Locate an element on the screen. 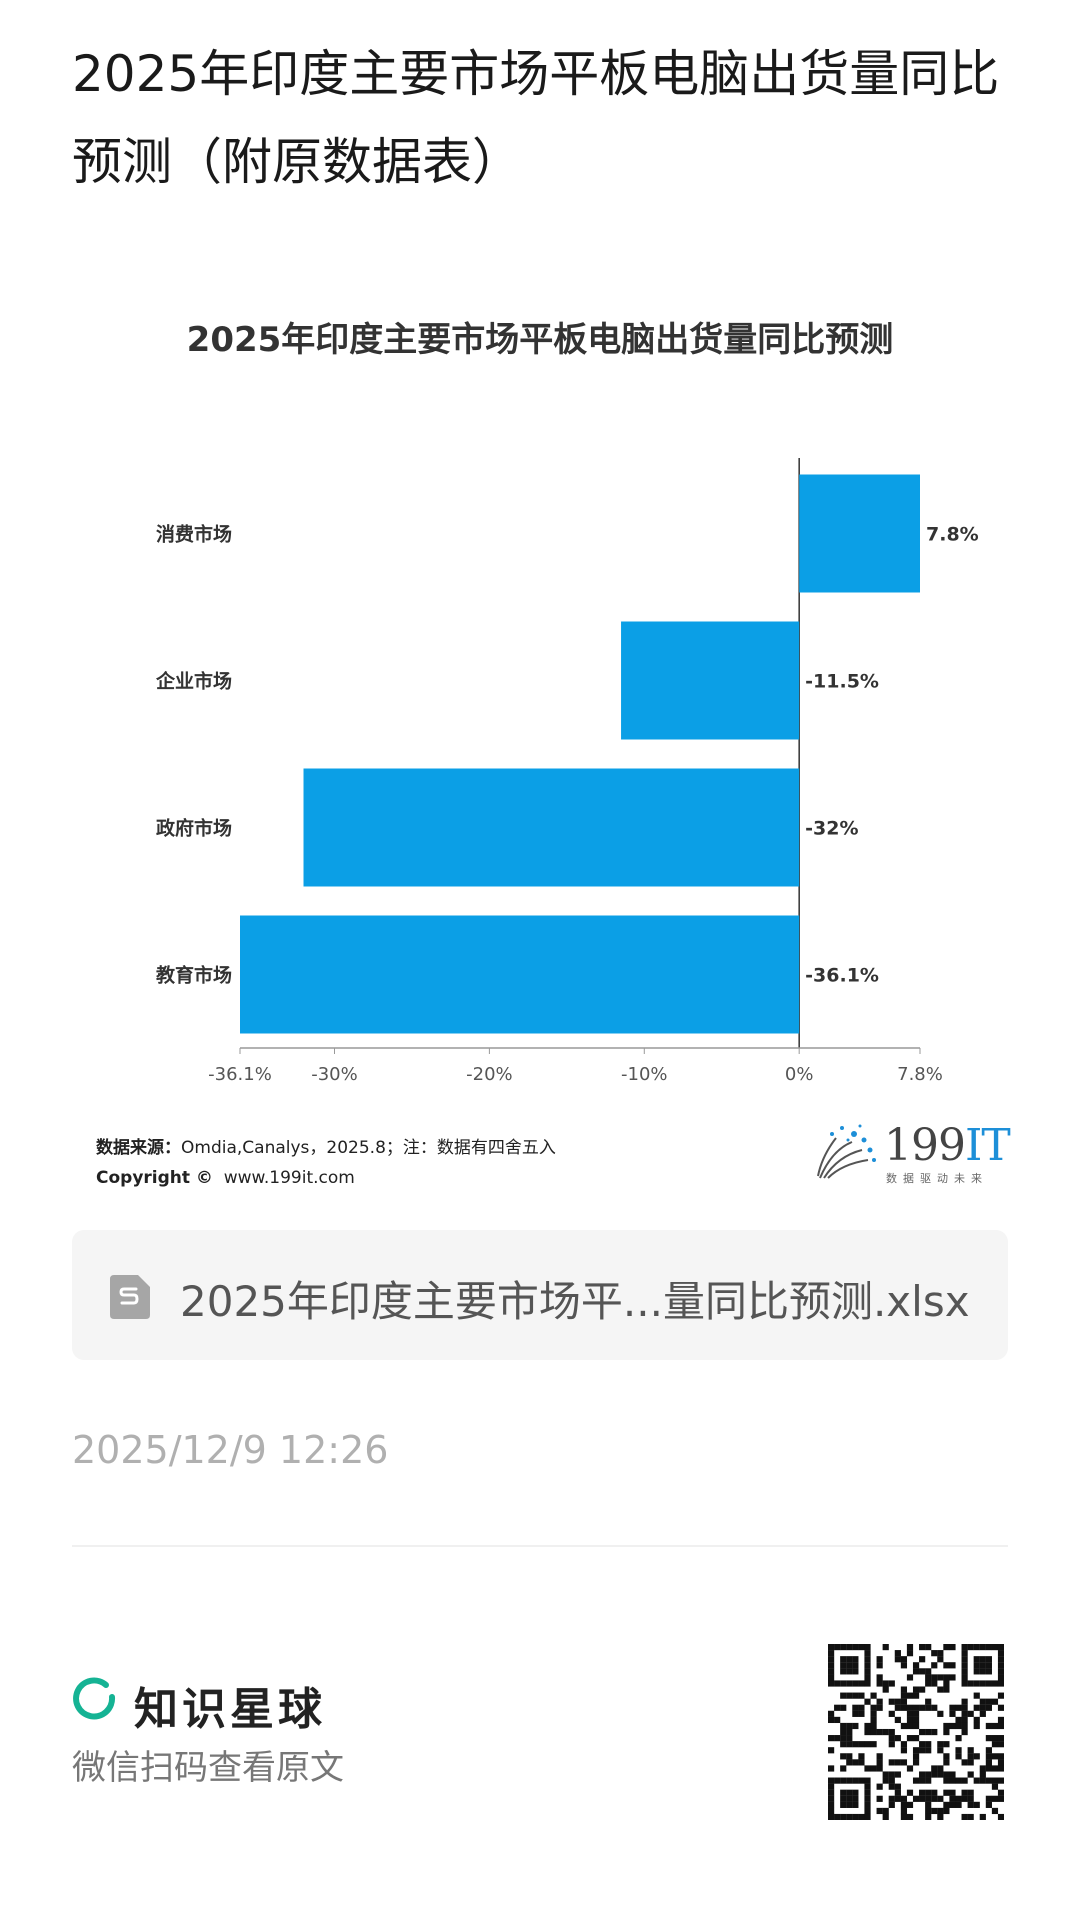 This screenshot has width=1080, height=1915. copyright-label: Copyright © is located at coordinates (154, 1178).